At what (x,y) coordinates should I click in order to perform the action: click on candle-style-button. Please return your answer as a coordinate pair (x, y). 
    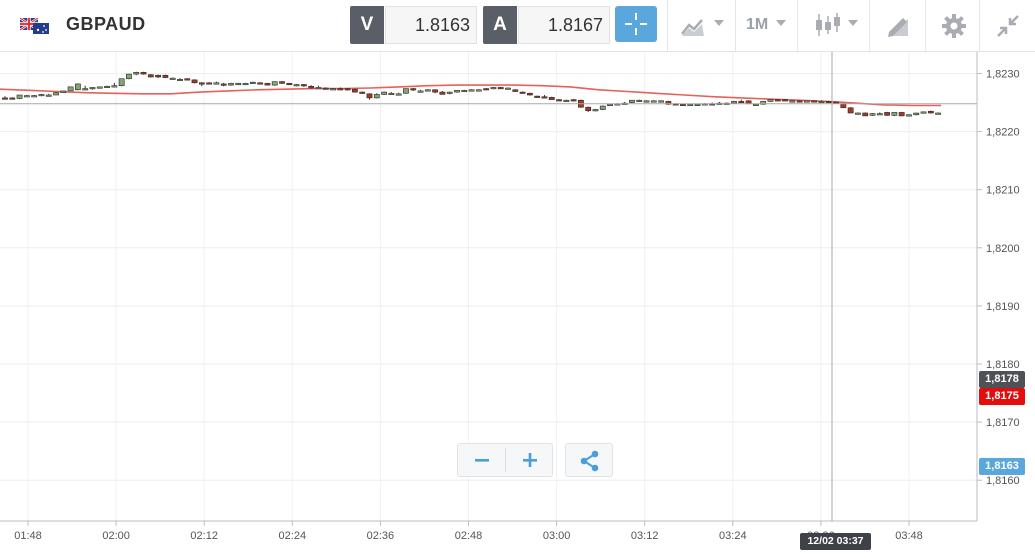
    Looking at the image, I should click on (833, 25).